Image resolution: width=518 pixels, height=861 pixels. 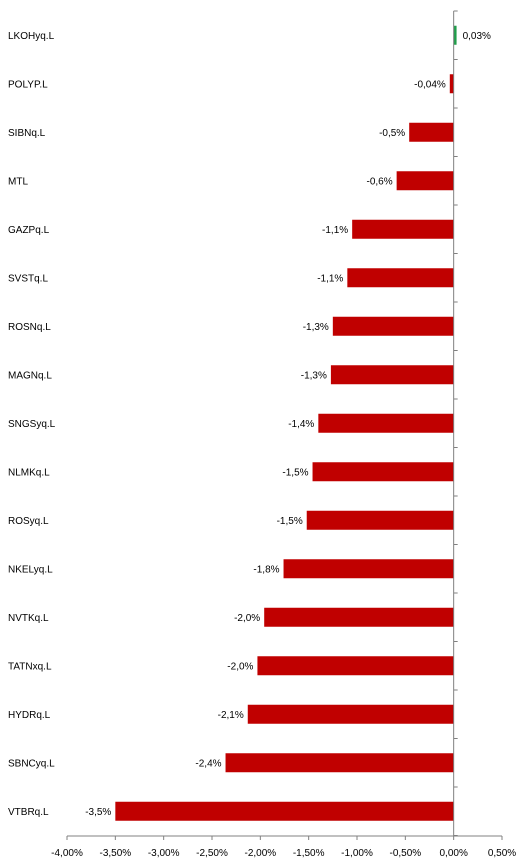 What do you see at coordinates (30, 666) in the screenshot?
I see `category-label: TATNxq.L` at bounding box center [30, 666].